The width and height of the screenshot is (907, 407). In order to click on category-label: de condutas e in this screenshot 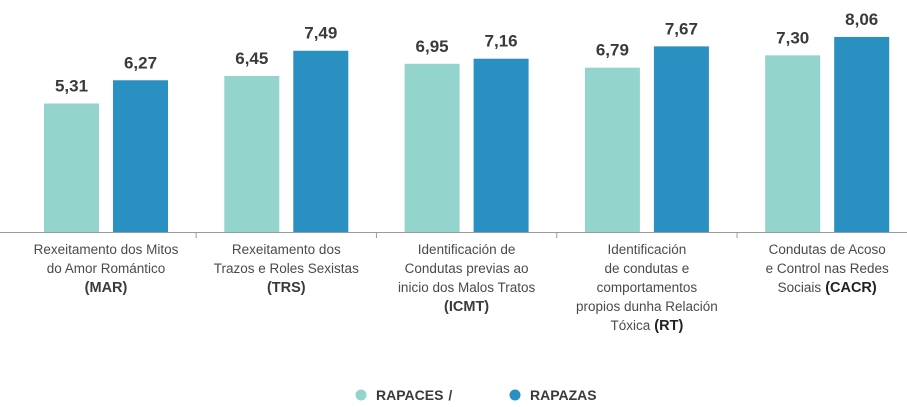, I will do `click(646, 268)`.